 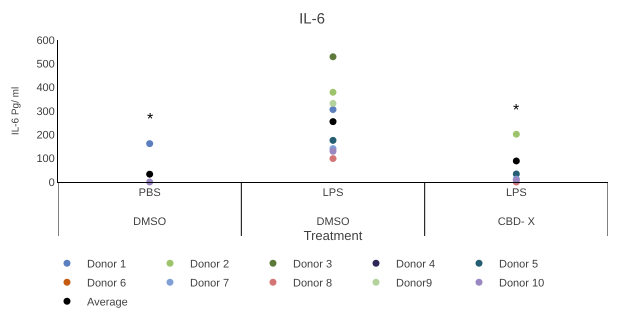 What do you see at coordinates (414, 284) in the screenshot?
I see `legend-label: Donor9` at bounding box center [414, 284].